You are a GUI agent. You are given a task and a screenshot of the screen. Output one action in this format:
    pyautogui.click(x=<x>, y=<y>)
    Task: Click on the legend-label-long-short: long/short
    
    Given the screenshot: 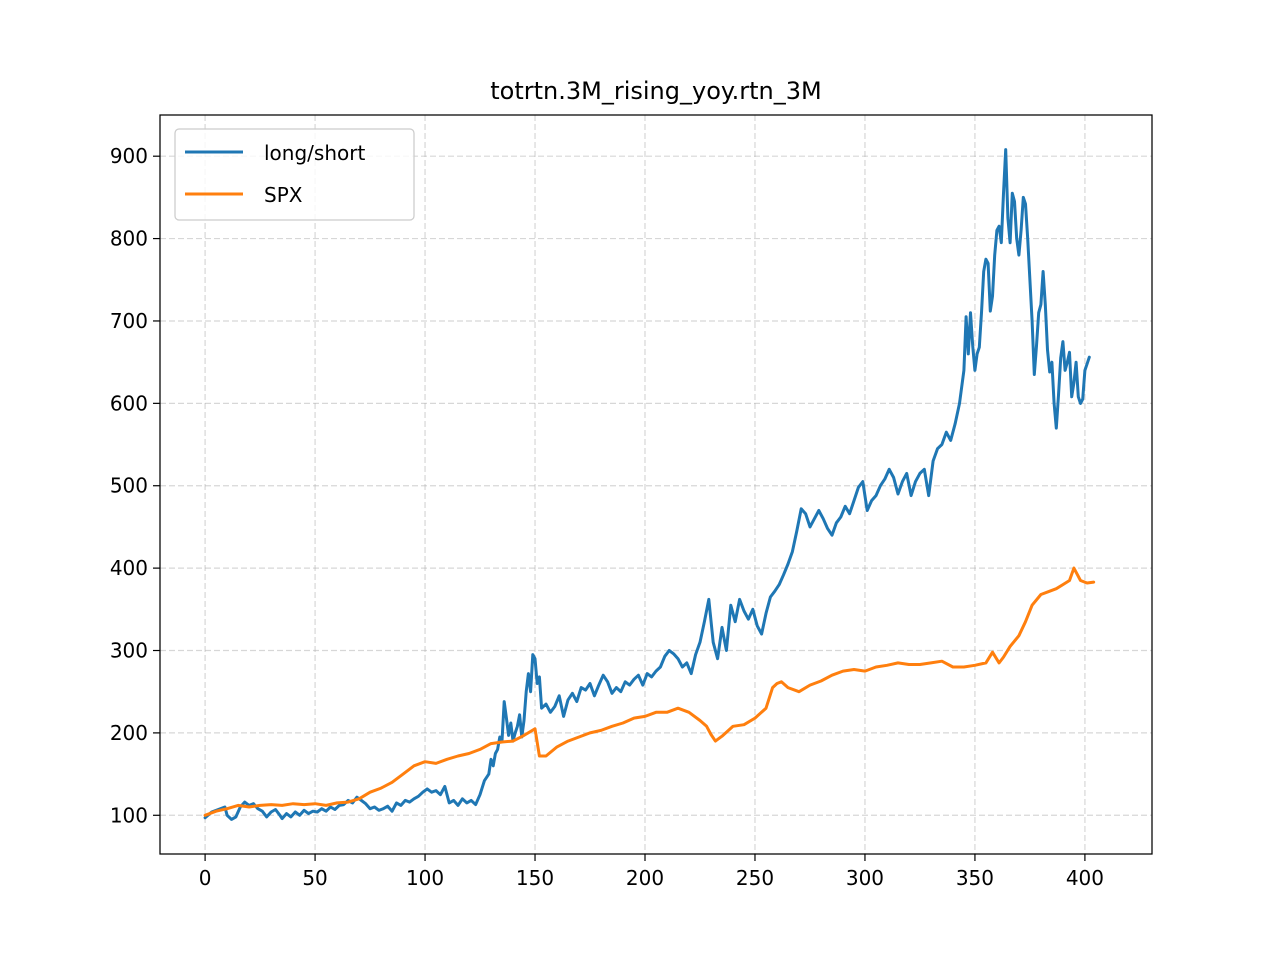 What is the action you would take?
    pyautogui.click(x=314, y=153)
    